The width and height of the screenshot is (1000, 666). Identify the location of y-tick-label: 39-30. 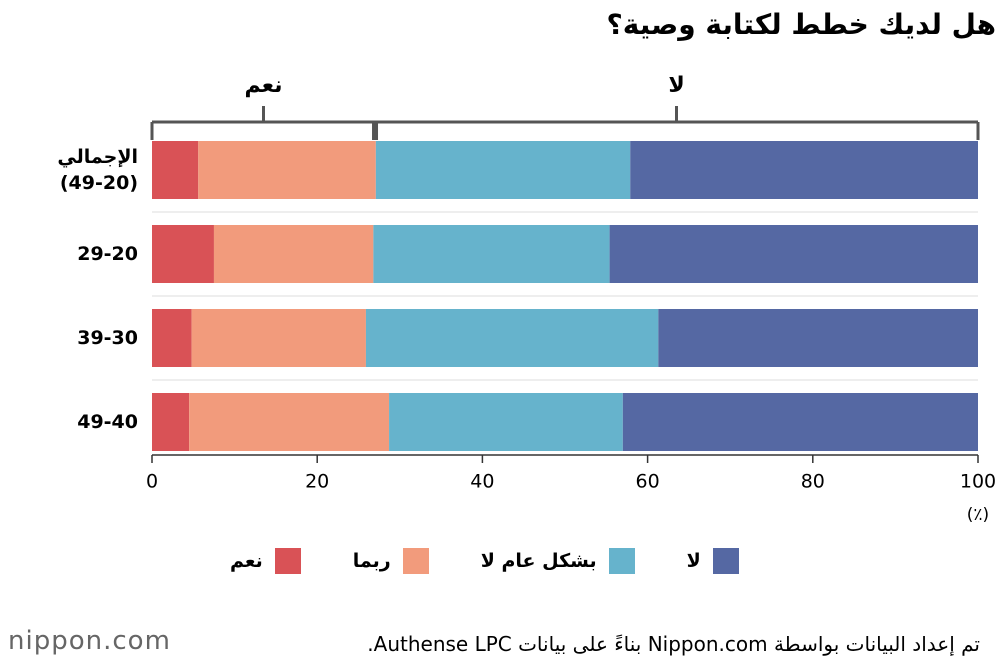
(107, 338).